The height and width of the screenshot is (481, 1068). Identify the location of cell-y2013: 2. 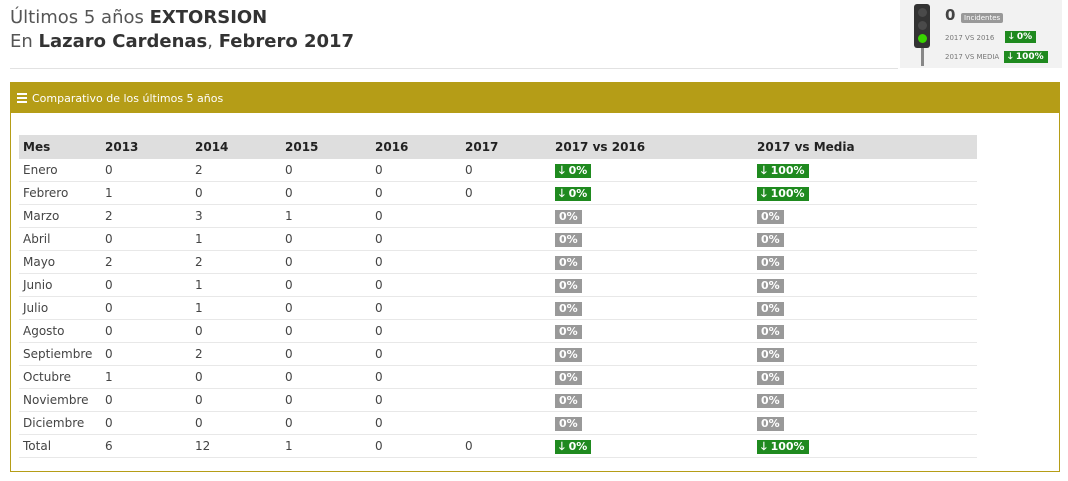
(146, 262).